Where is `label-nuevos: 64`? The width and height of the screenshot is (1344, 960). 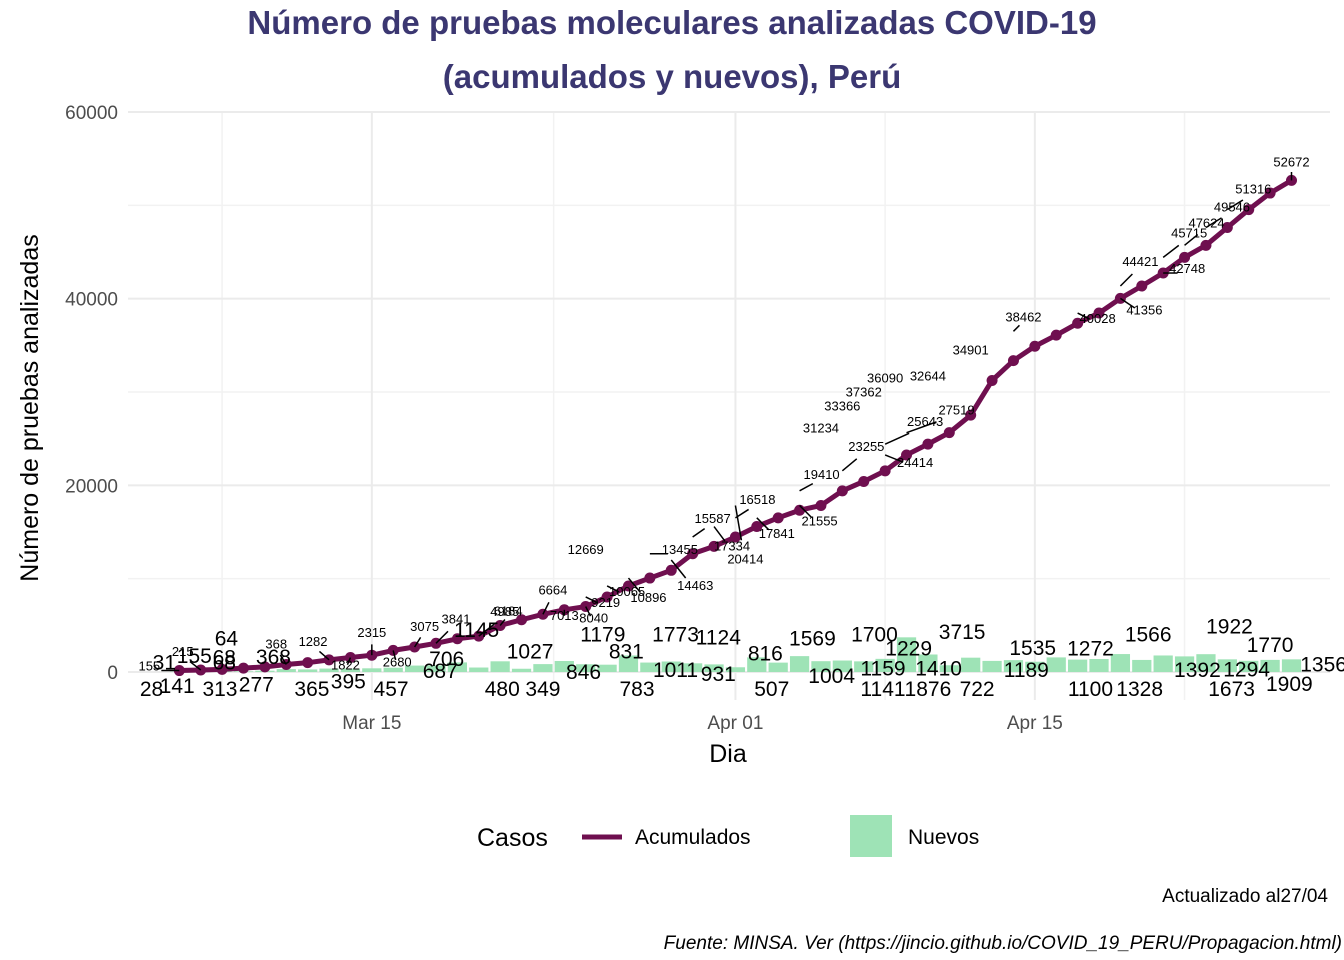 label-nuevos: 64 is located at coordinates (227, 638).